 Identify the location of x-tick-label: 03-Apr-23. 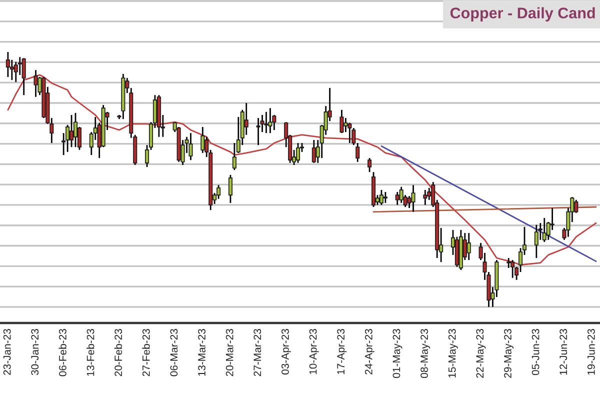
(286, 351).